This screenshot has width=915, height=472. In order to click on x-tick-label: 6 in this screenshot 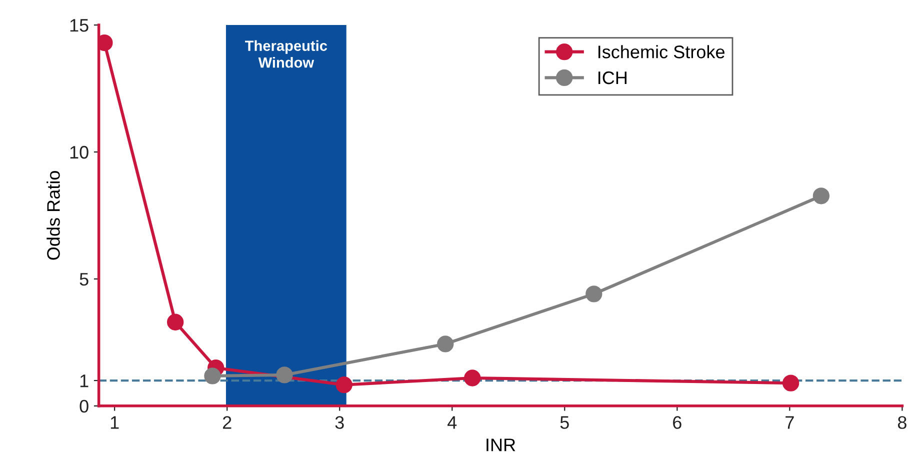, I will do `click(677, 422)`.